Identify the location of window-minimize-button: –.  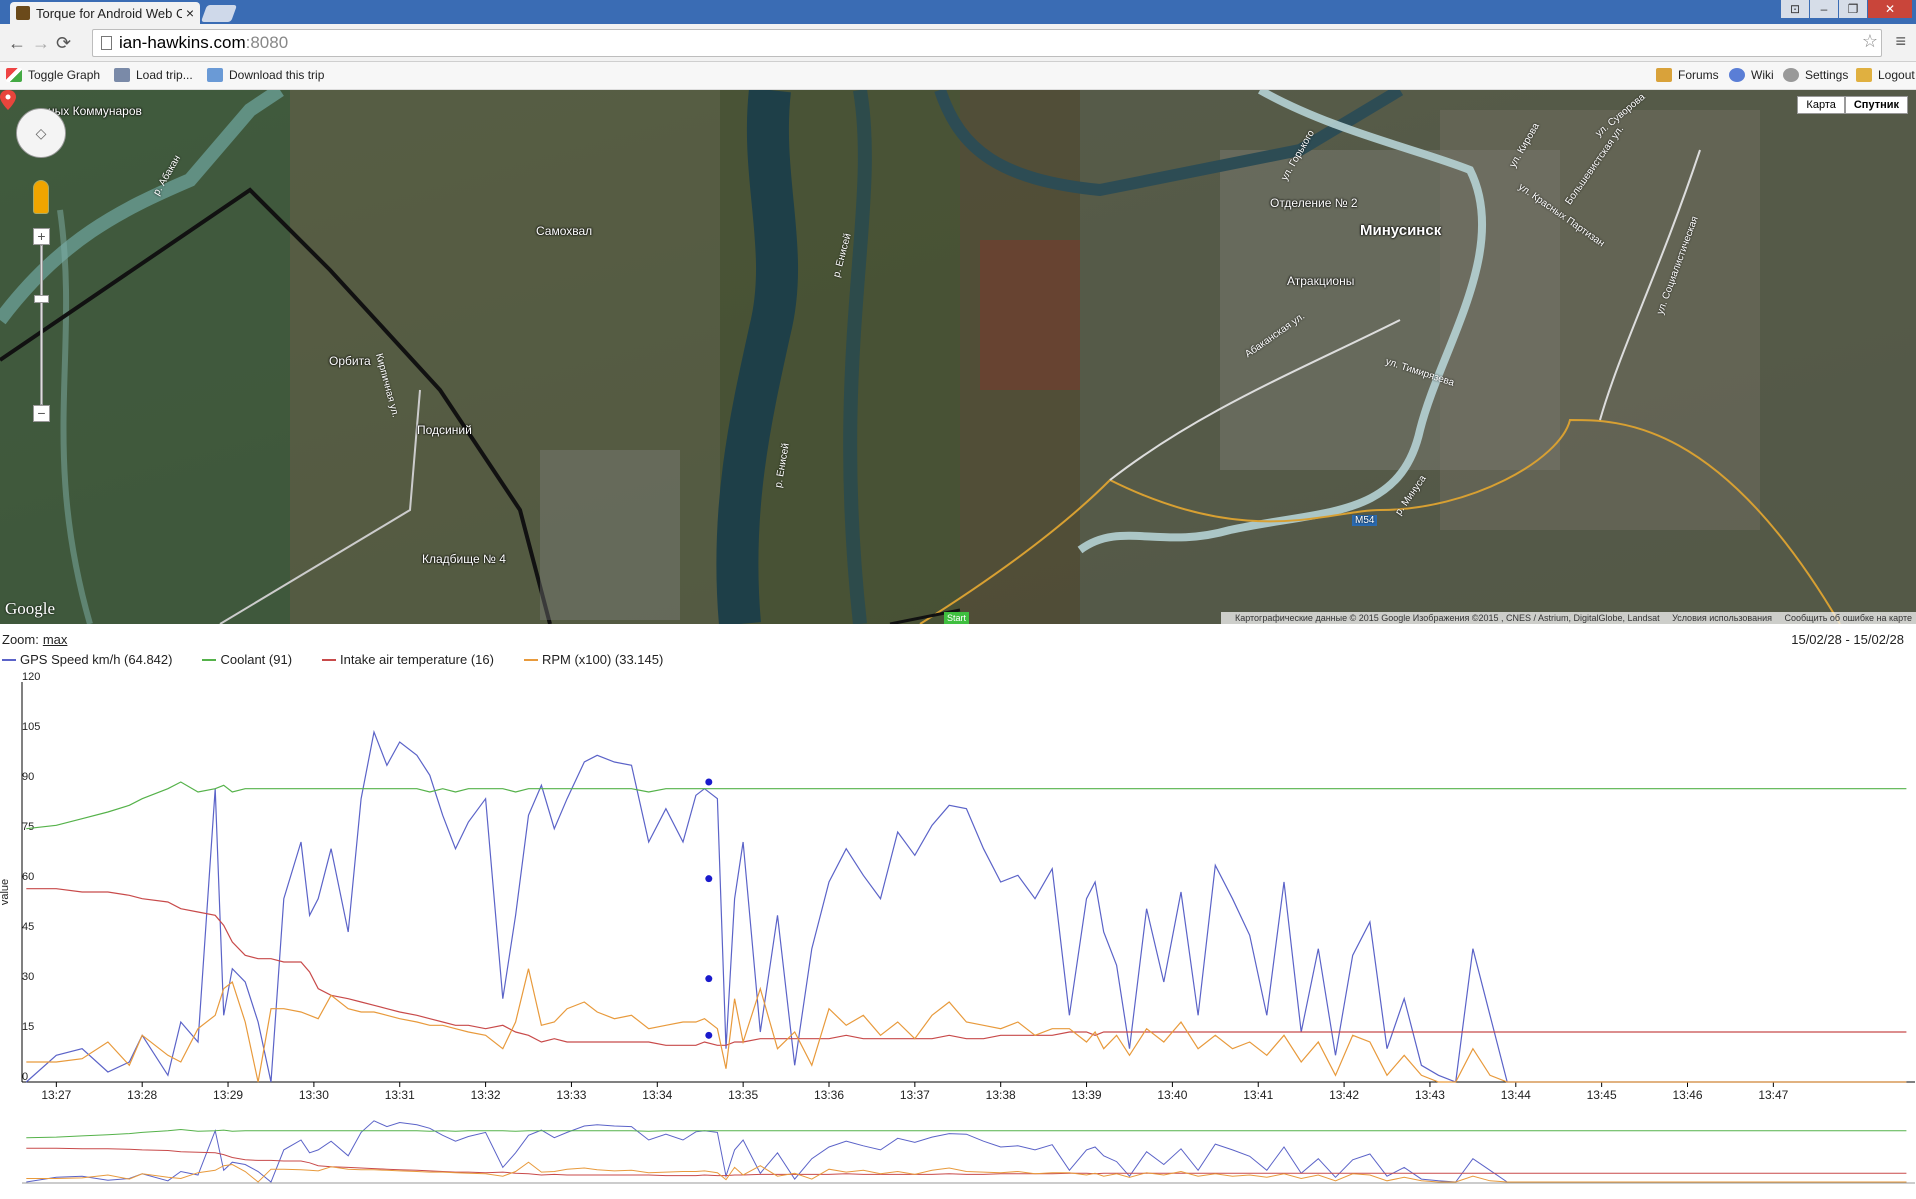
(1824, 9).